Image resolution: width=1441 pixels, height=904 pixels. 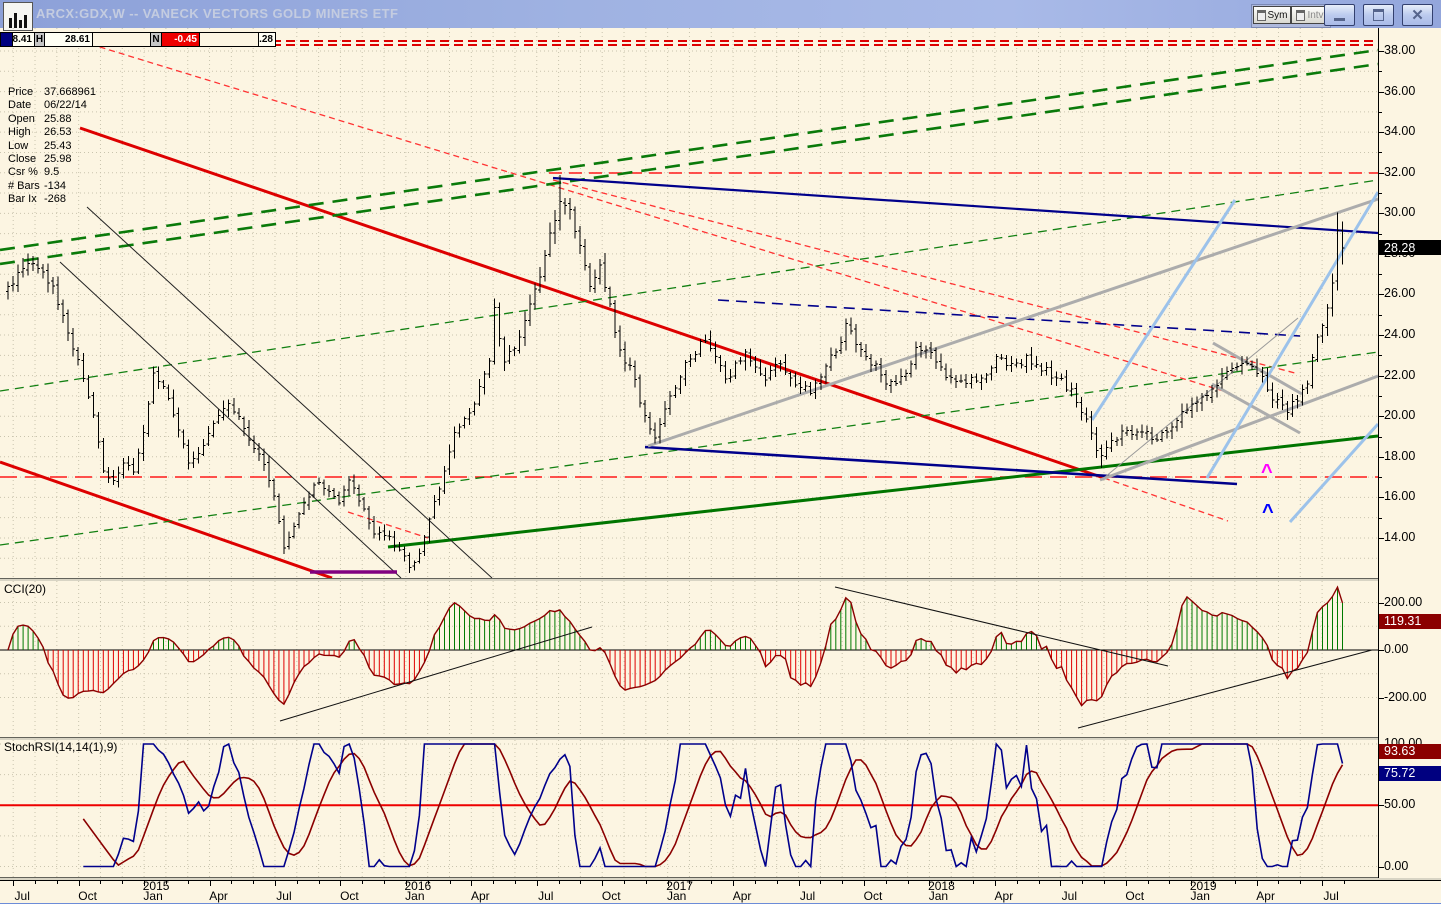 What do you see at coordinates (1400, 293) in the screenshot?
I see `axis-label: 26.00` at bounding box center [1400, 293].